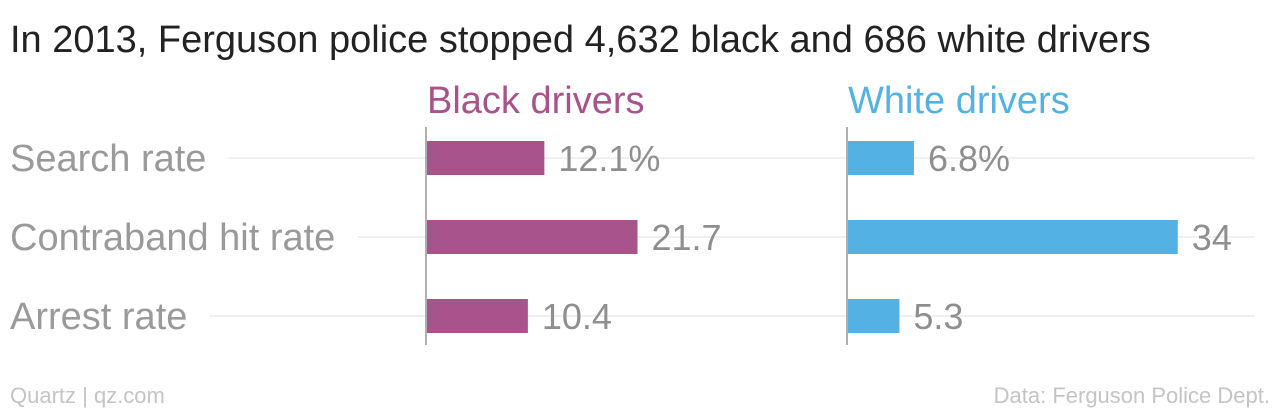  I want to click on data-label: 12.1%, so click(609, 158).